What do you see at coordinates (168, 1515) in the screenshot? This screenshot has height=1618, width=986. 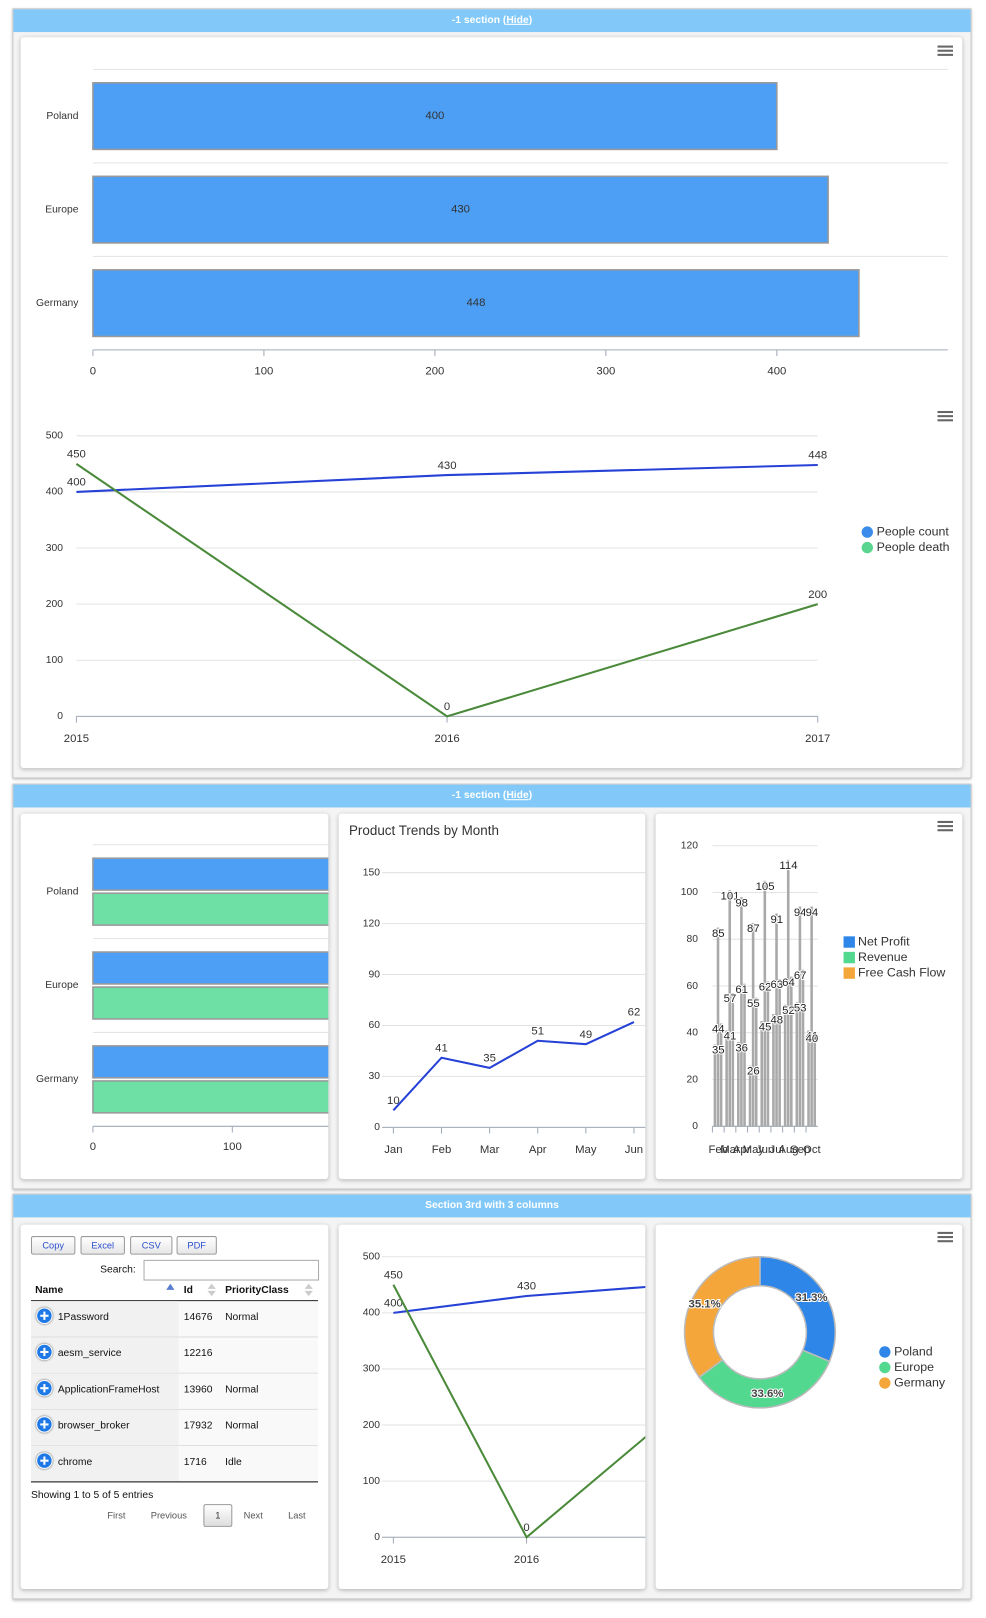 I see `page-button: Previous` at bounding box center [168, 1515].